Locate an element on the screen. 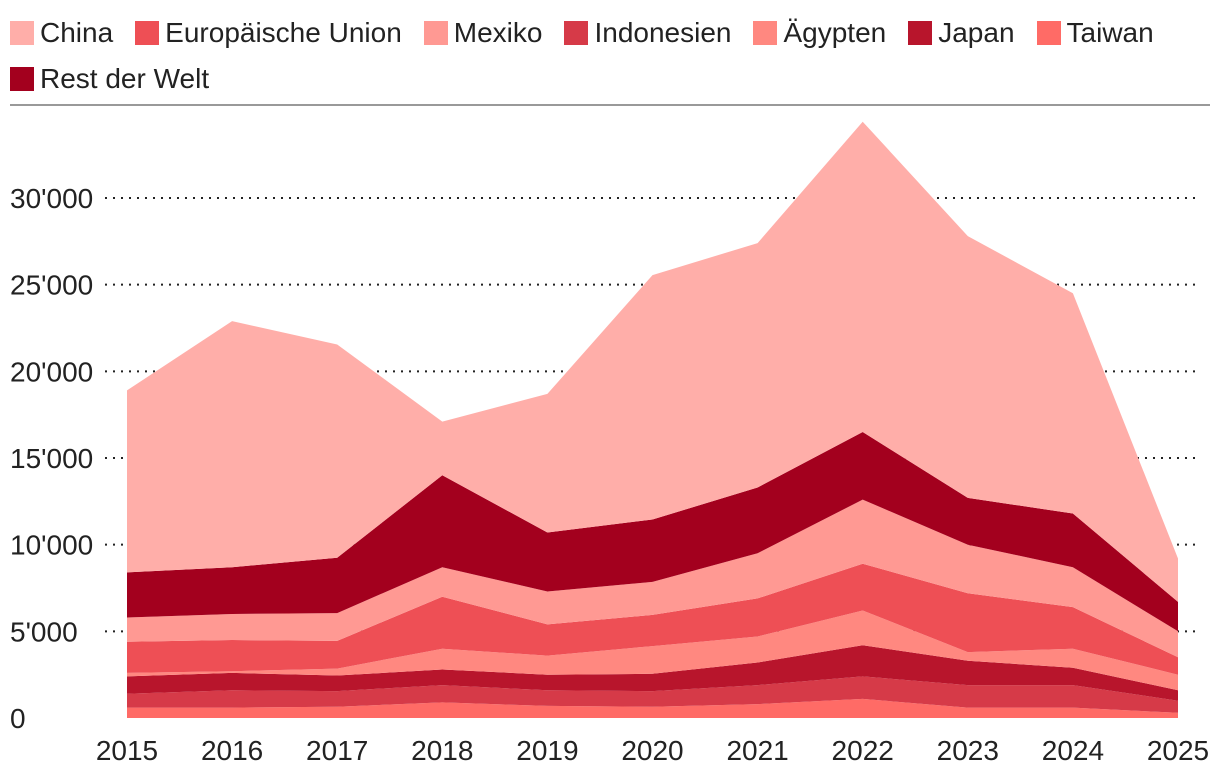 This screenshot has height=778, width=1220. x-tick-label-2017: 2017 is located at coordinates (337, 750).